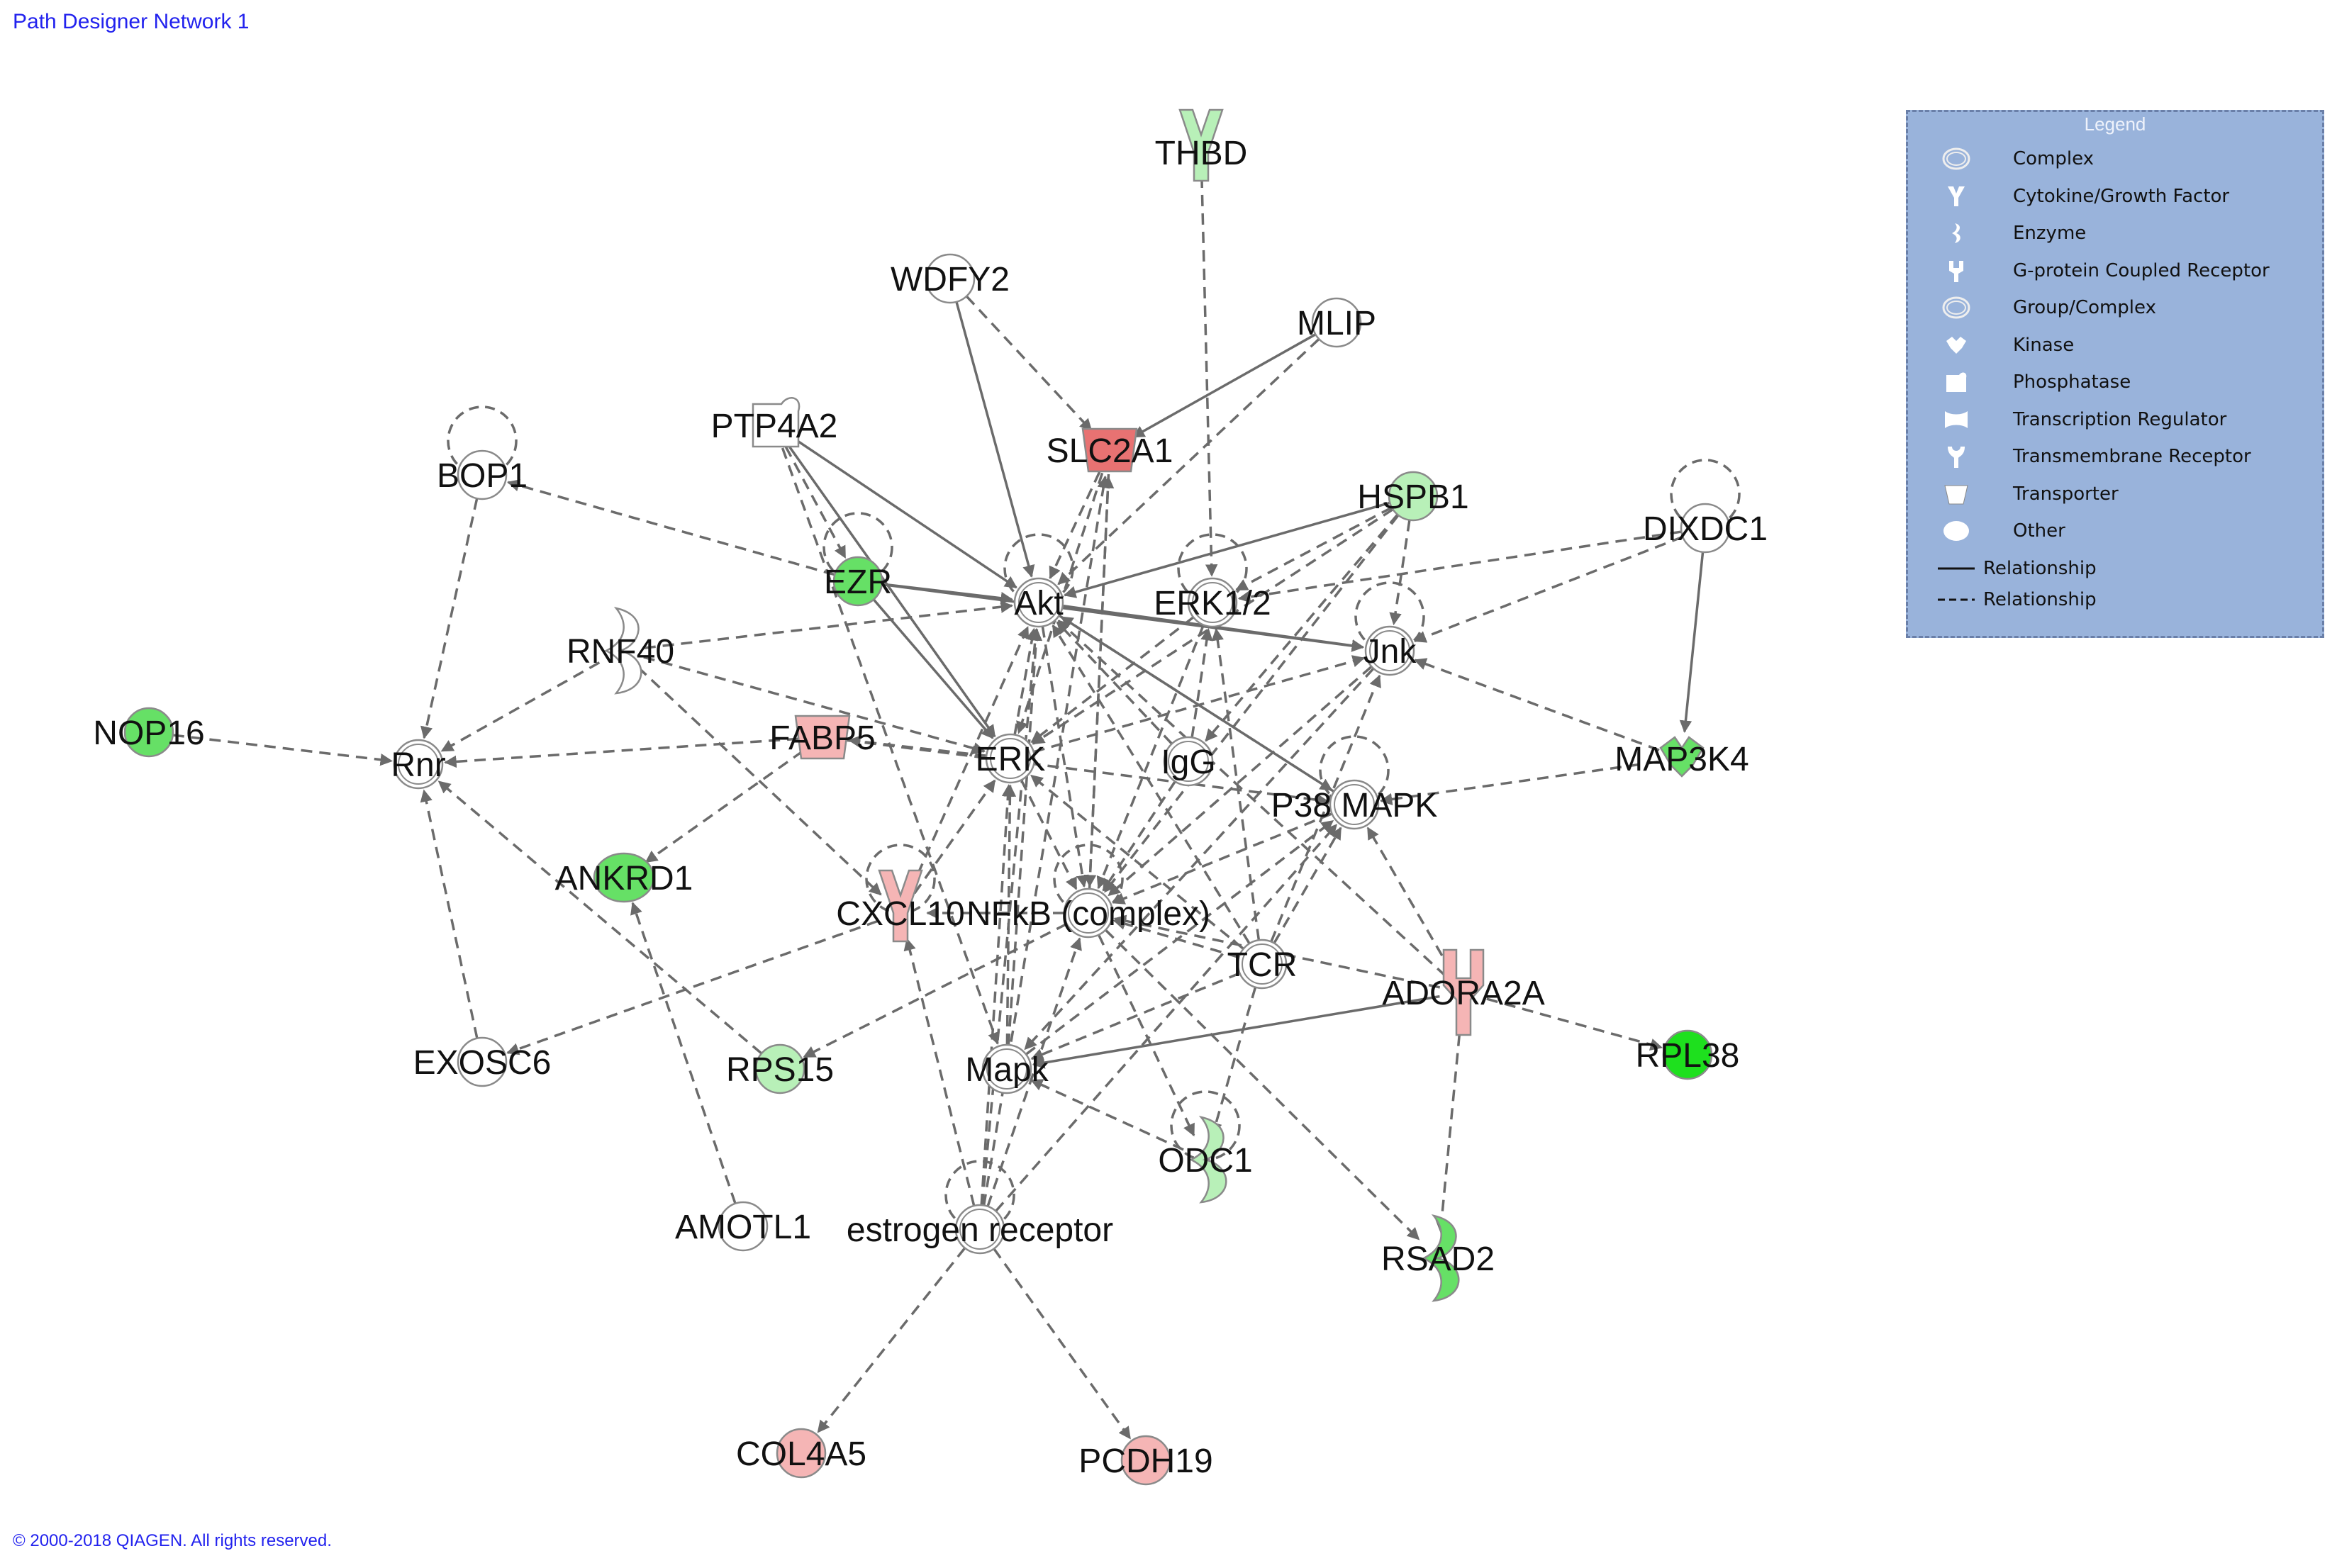  I want to click on node-rnr: Rnr, so click(418, 765).